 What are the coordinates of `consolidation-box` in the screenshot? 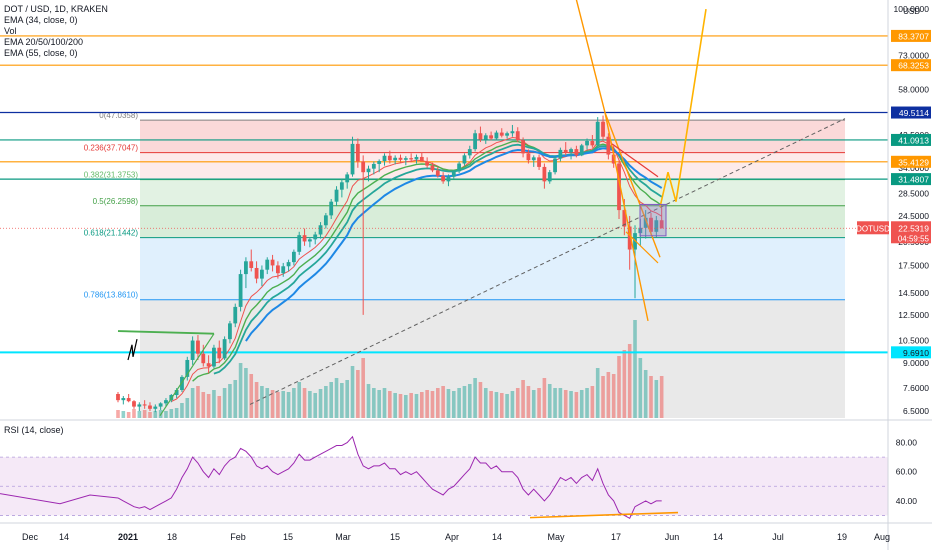 It's located at (653, 220).